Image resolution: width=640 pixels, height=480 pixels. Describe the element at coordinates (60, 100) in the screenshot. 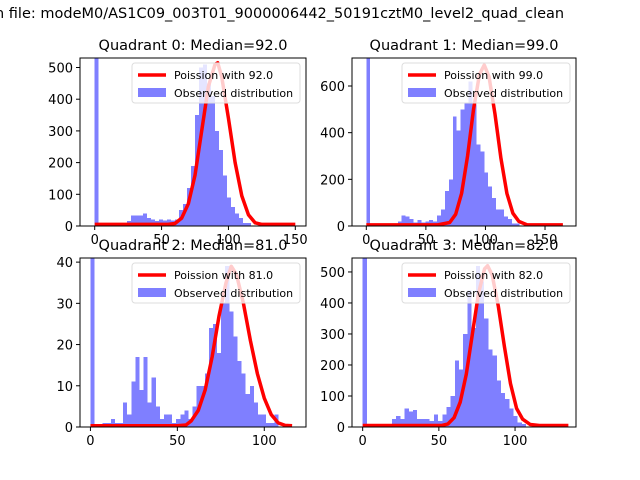

I see `y-tick-label: 400` at that location.